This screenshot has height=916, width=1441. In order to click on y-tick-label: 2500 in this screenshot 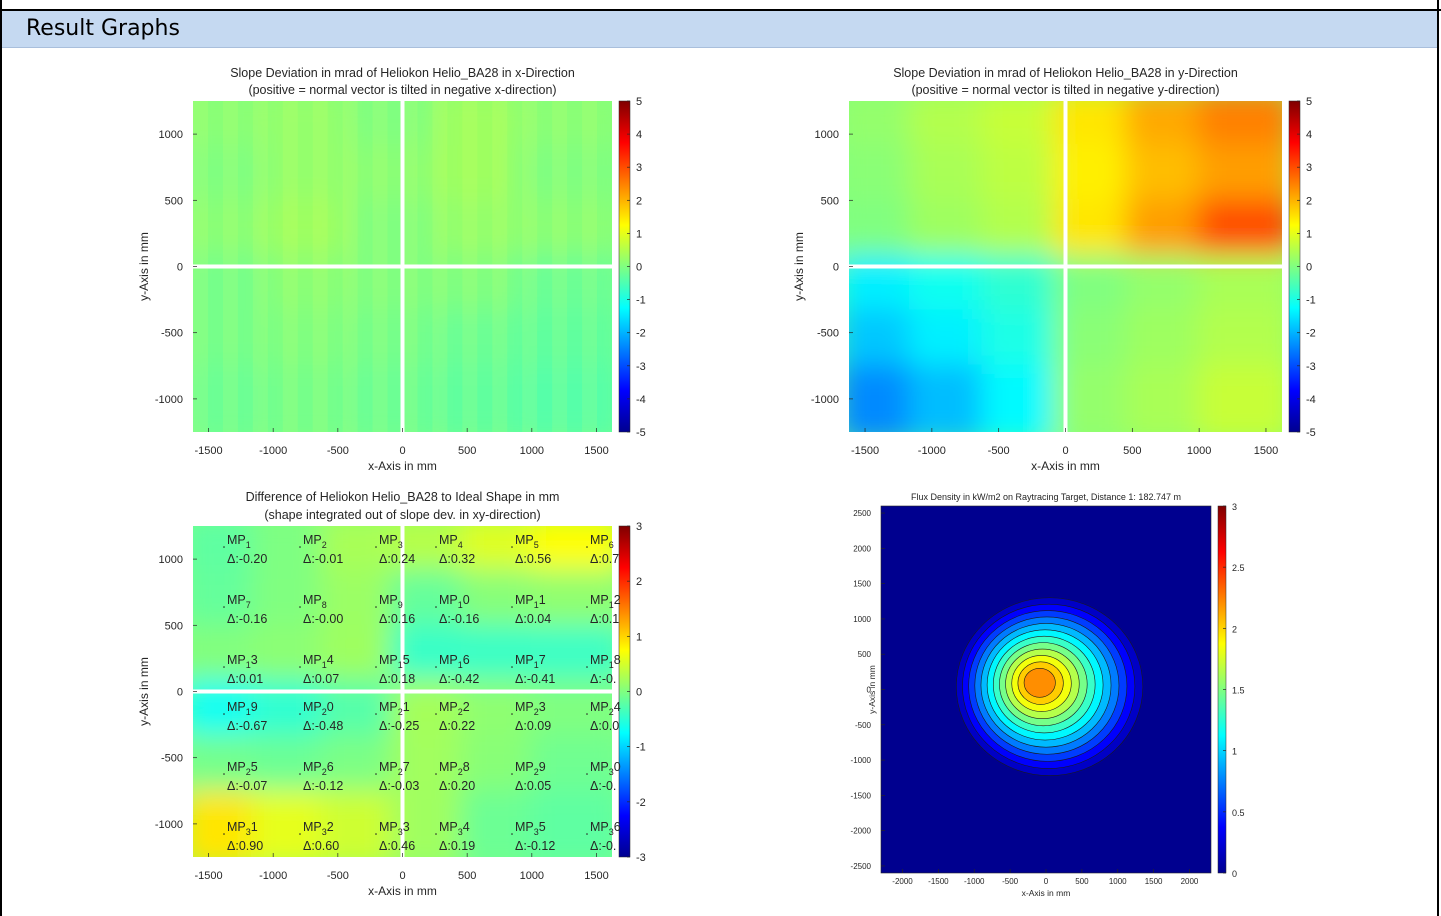, I will do `click(862, 513)`.